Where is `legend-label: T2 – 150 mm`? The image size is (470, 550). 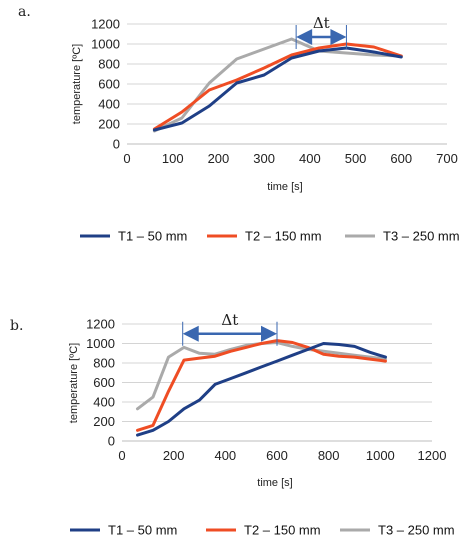
legend-label: T2 – 150 mm is located at coordinates (283, 236).